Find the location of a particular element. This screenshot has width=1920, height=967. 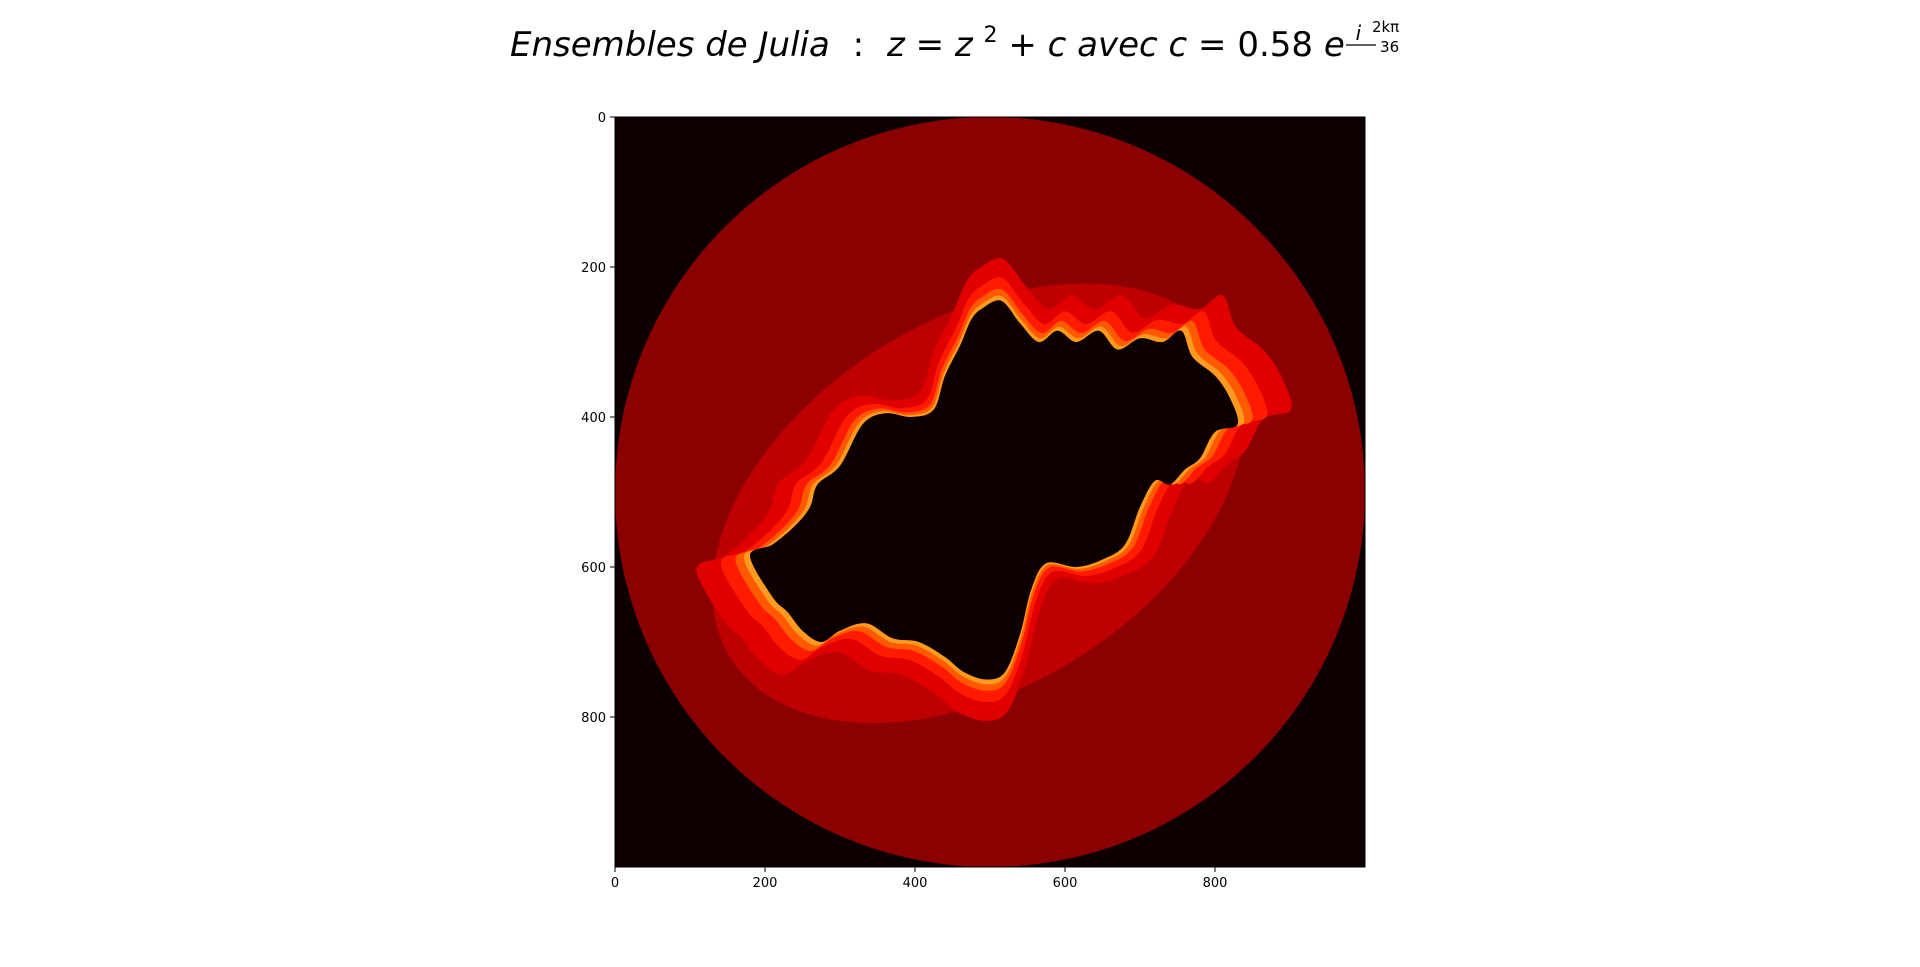

x-axis: 0 200 400 600 800 is located at coordinates (919, 879).